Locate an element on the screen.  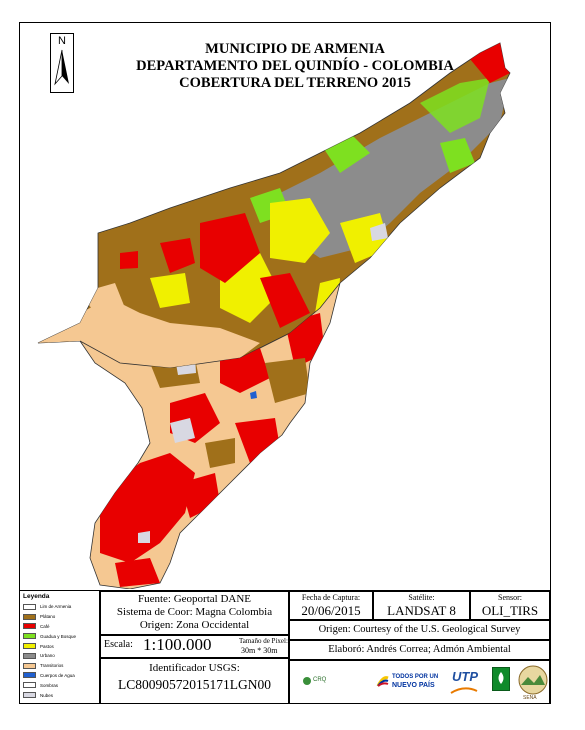
fecha-value: 20/06/2015 is located at coordinates (331, 610).